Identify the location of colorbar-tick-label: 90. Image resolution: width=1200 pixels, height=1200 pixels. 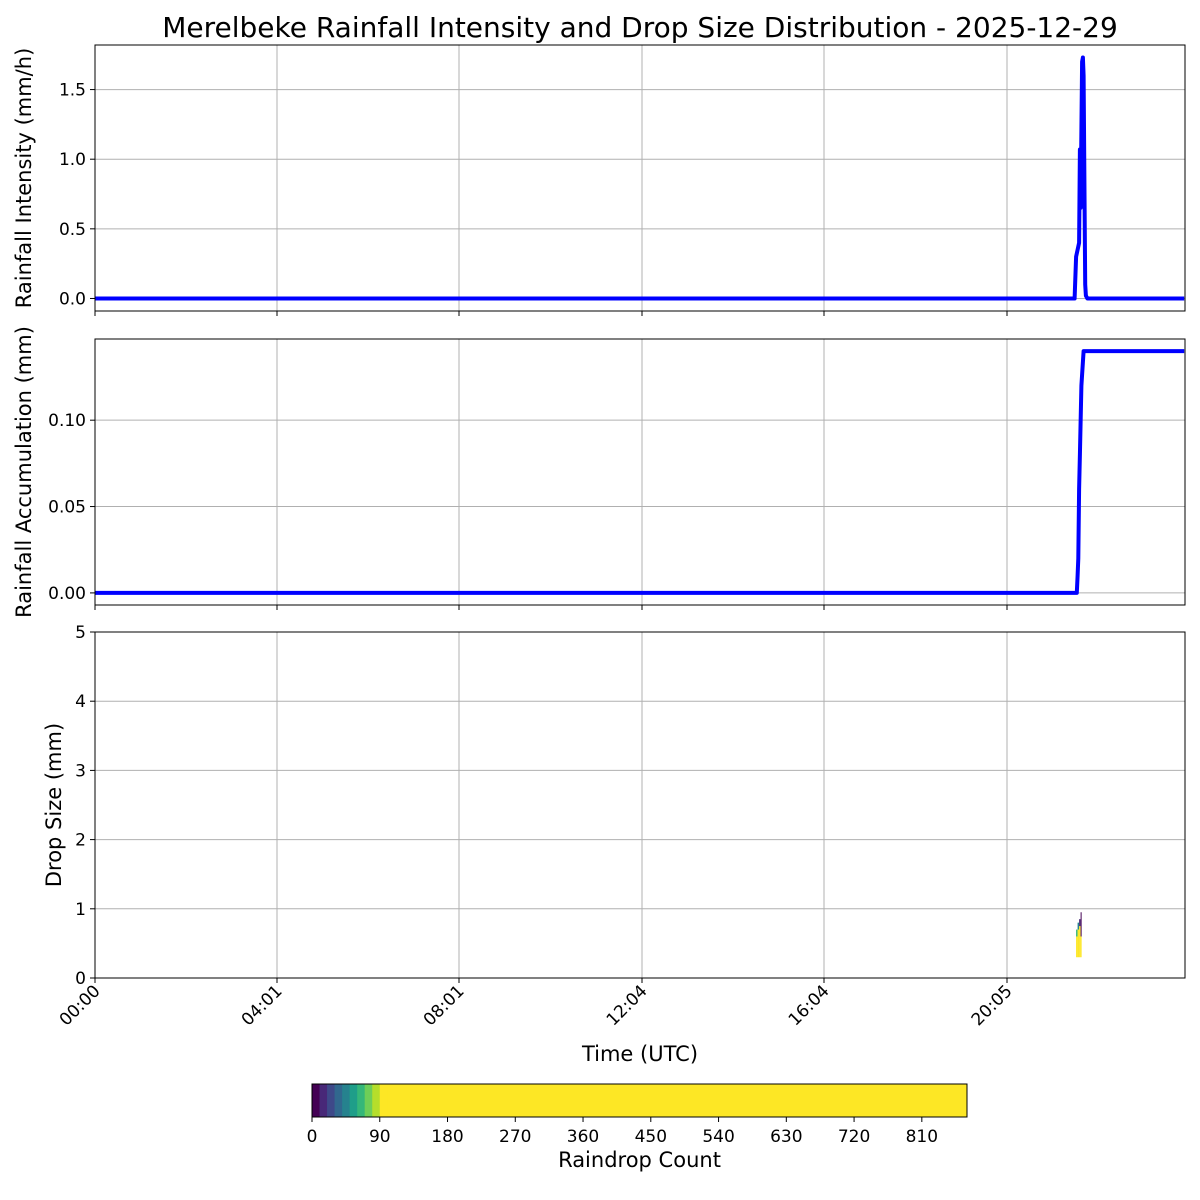
(380, 1137).